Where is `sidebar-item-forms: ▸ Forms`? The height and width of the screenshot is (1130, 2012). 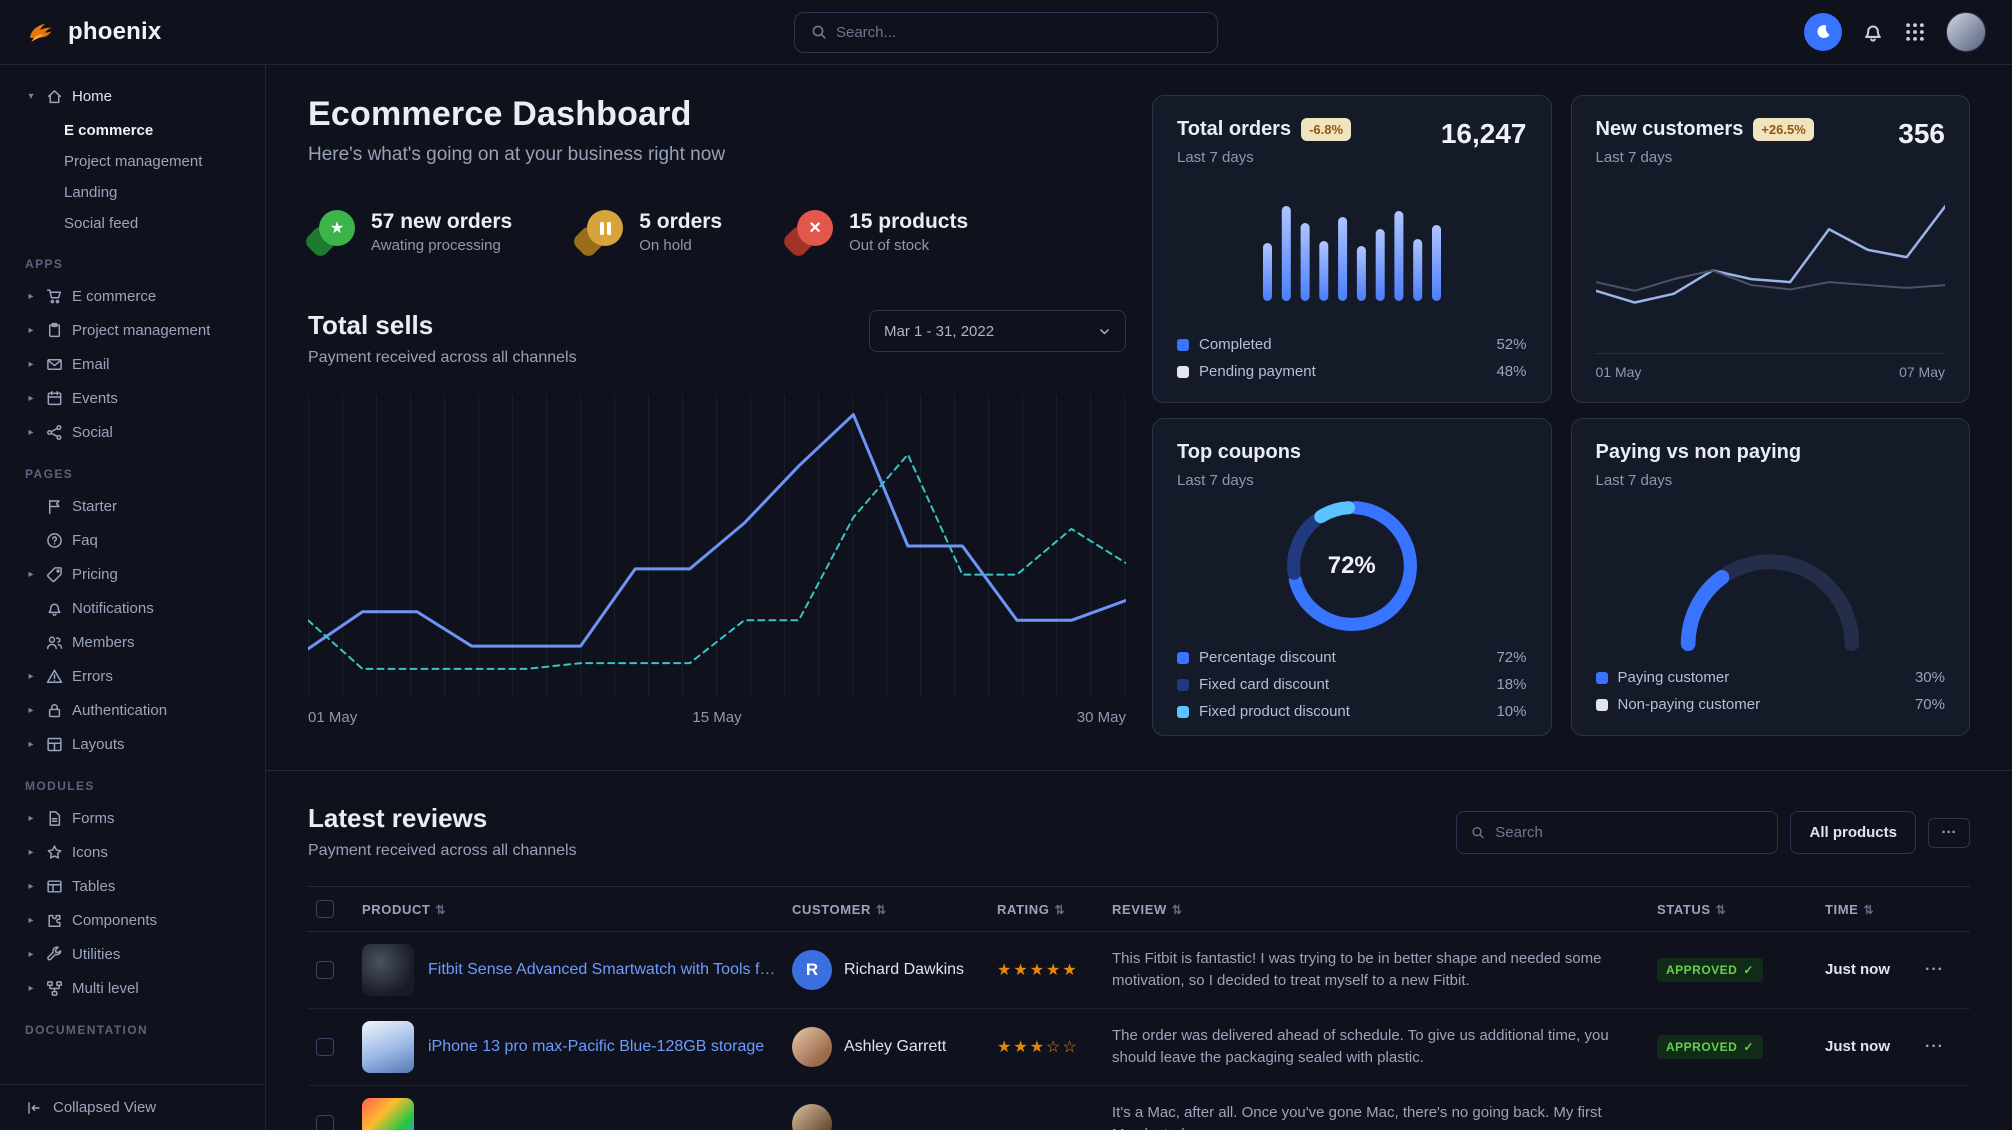
sidebar-item-forms: ▸ Forms is located at coordinates (132, 818).